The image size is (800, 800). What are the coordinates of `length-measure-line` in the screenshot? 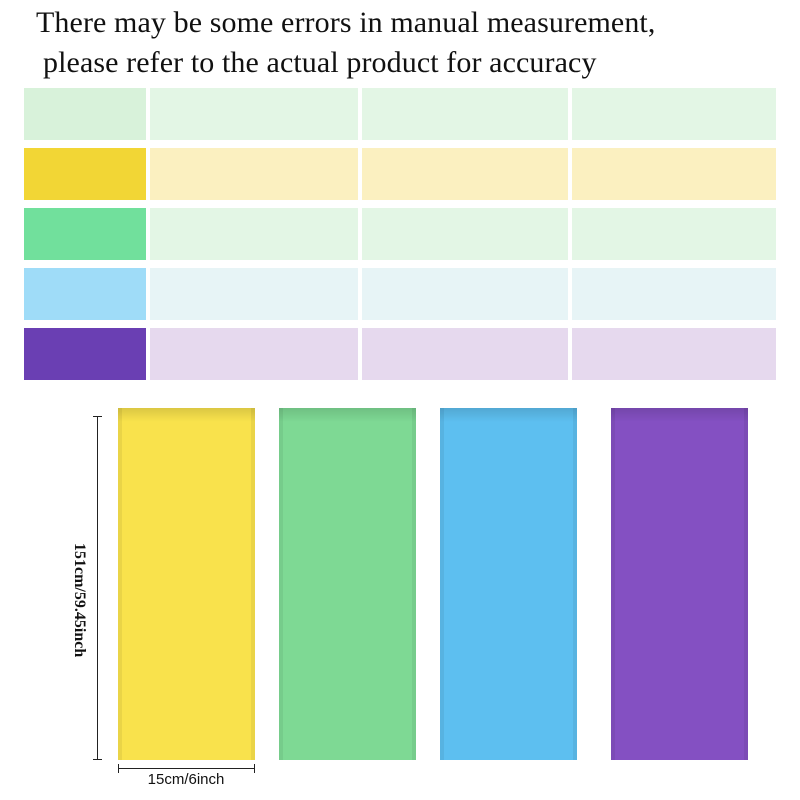 It's located at (97, 588).